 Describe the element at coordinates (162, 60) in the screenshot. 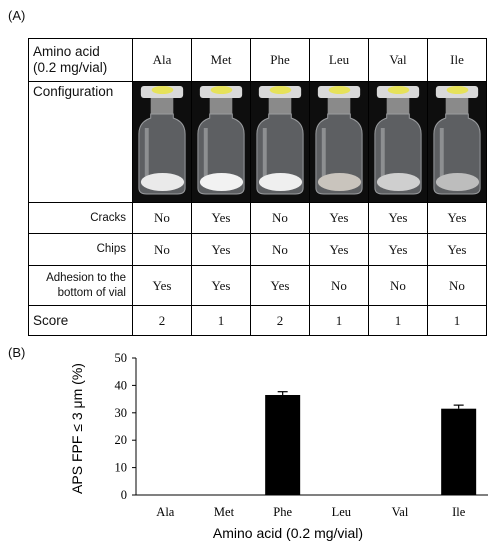

I see `aa-header: Ala` at that location.